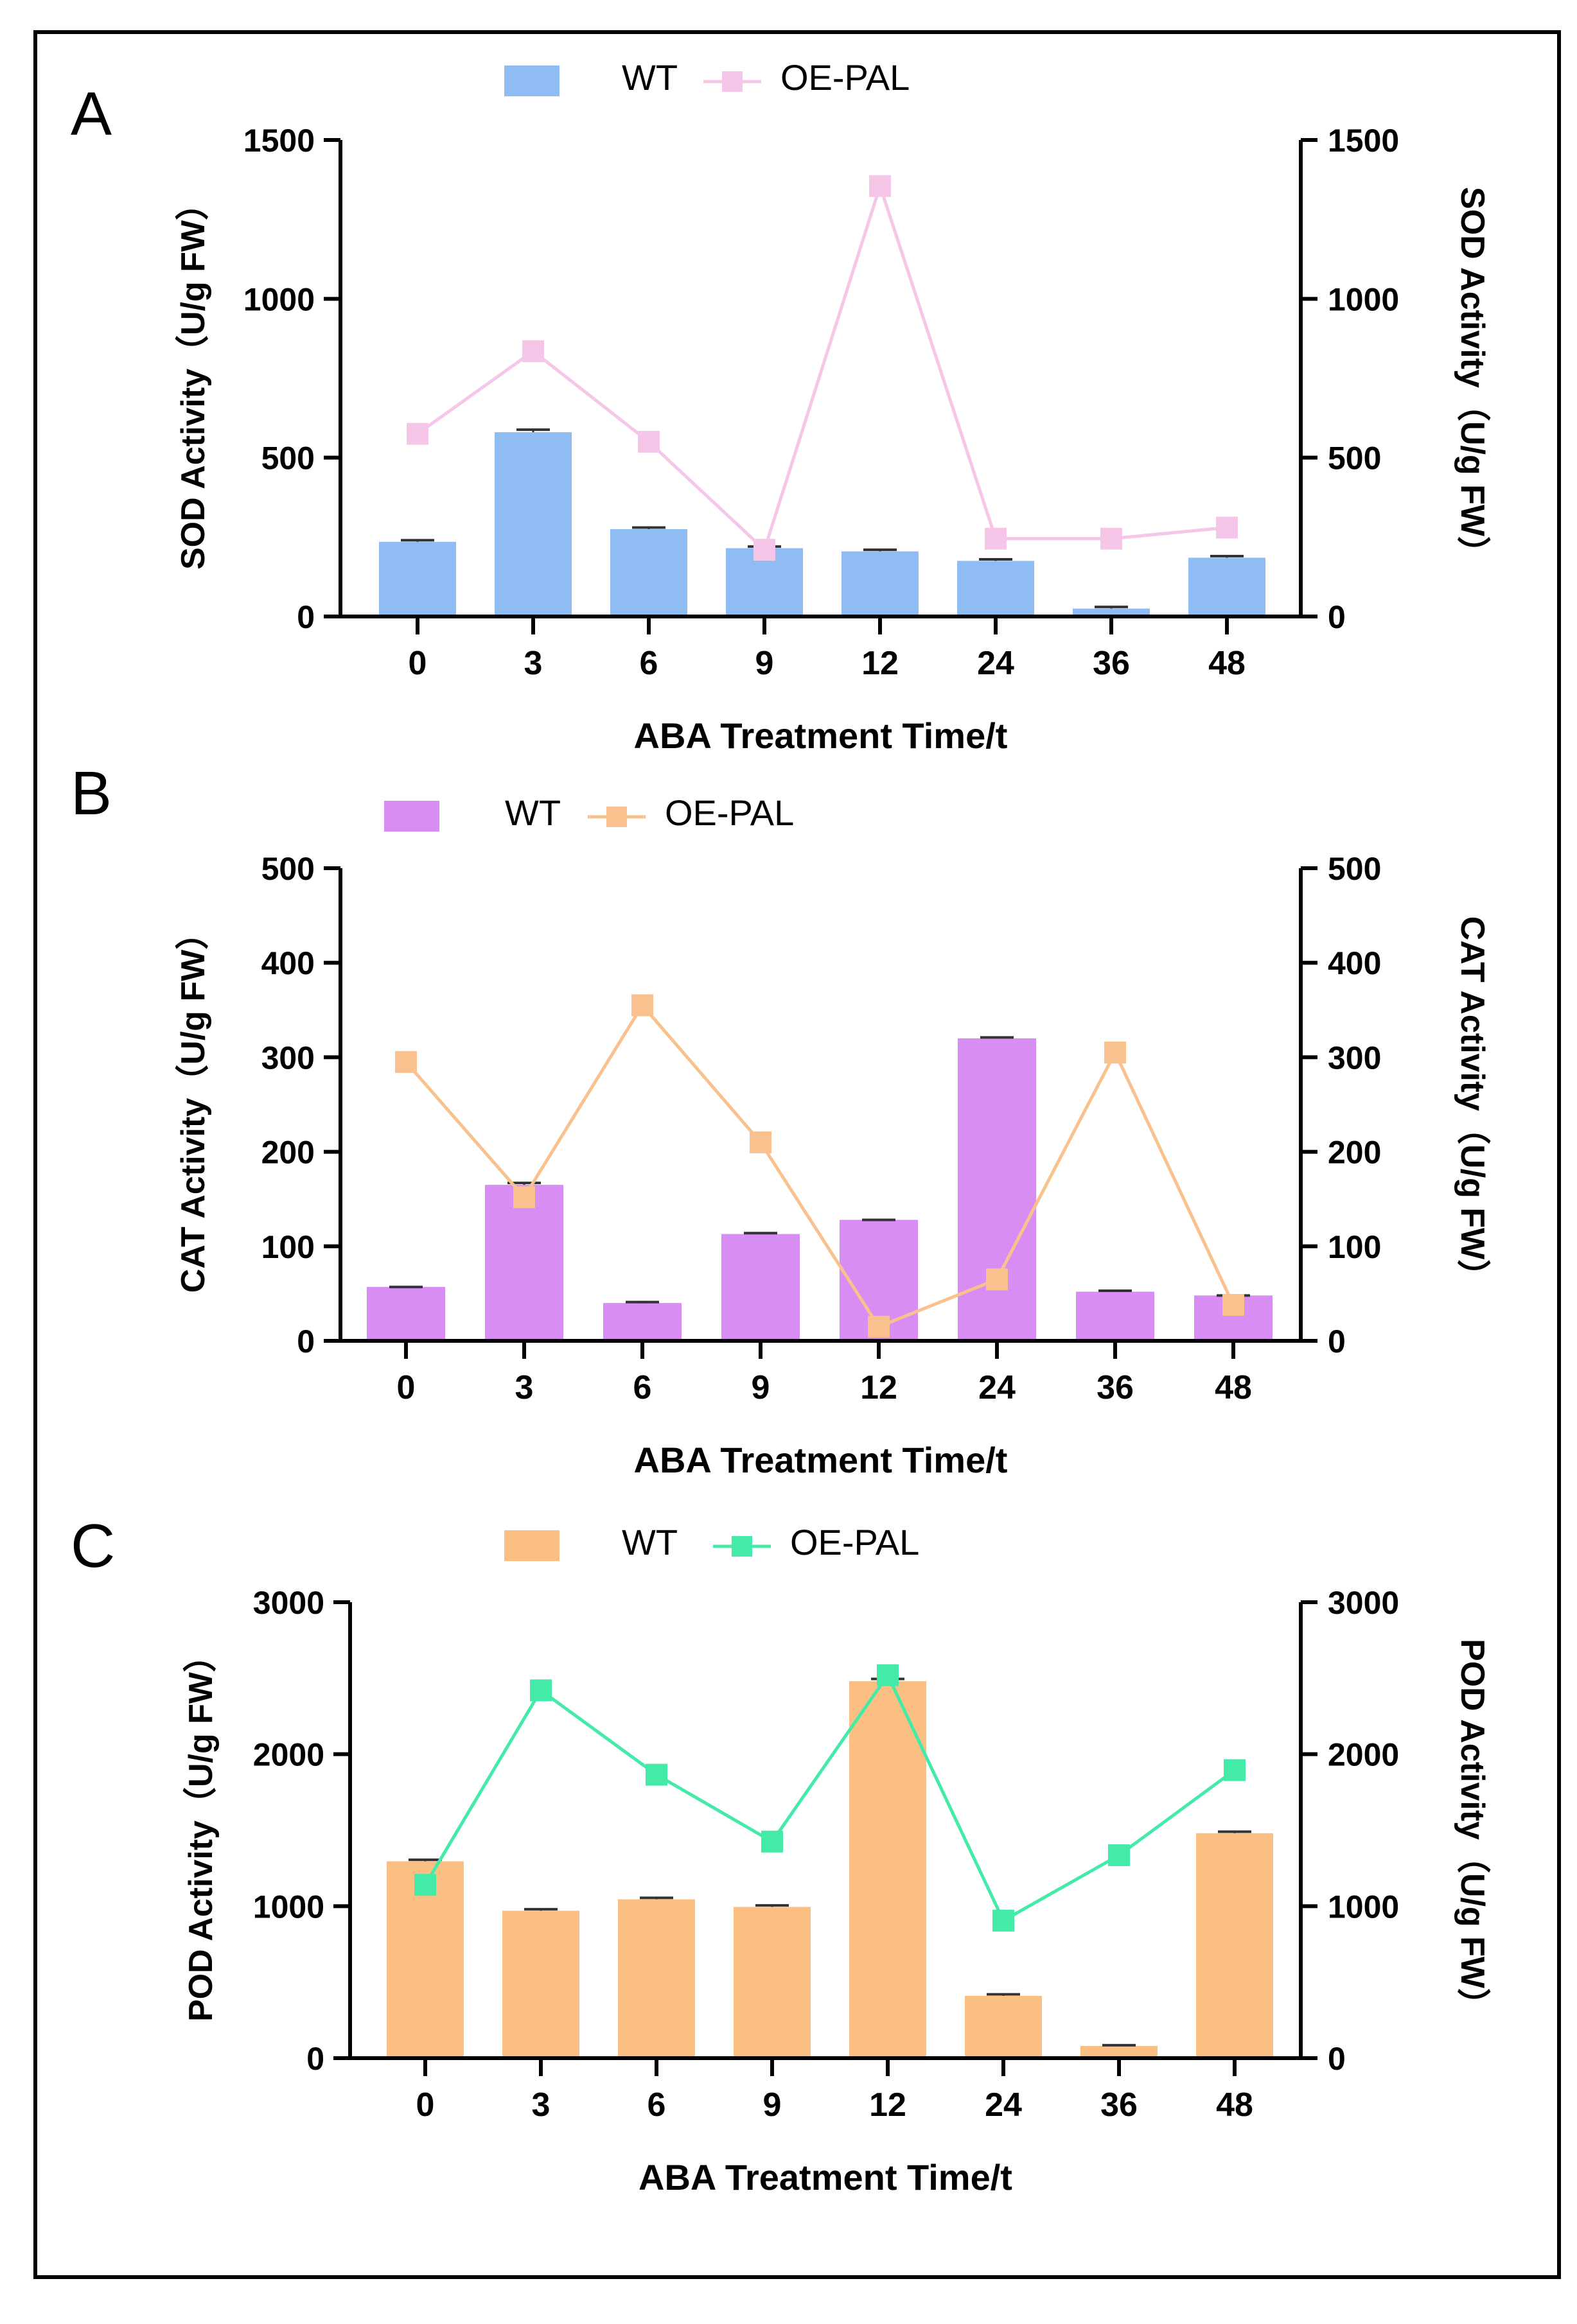  I want to click on y-tick-label-left: 400, so click(288, 963).